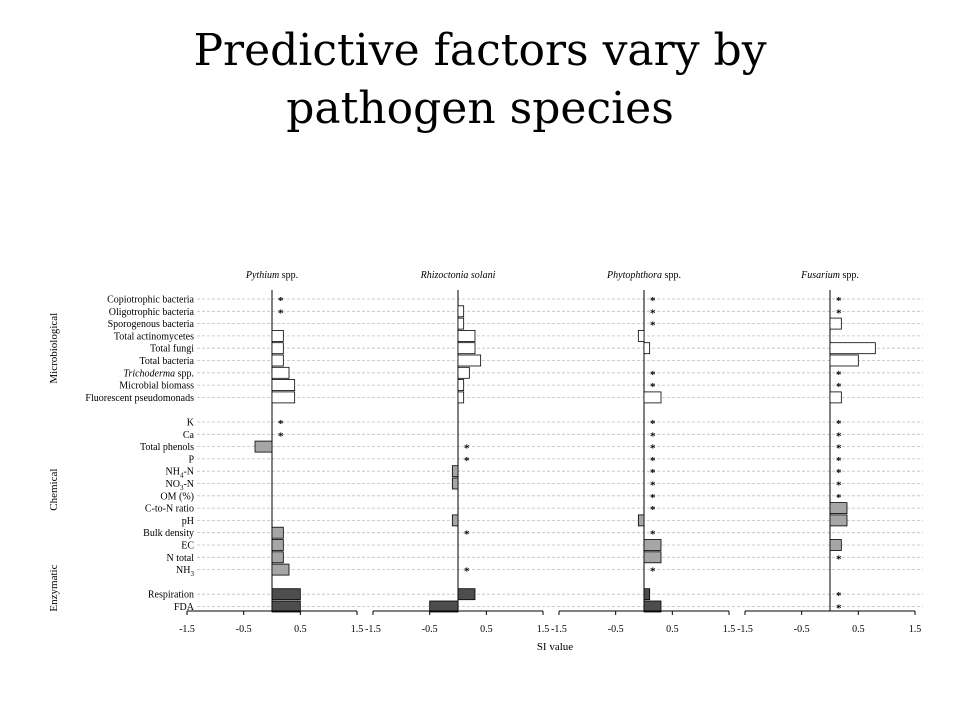 The width and height of the screenshot is (960, 720). I want to click on category-label: Total actinomycetes, so click(154, 336).